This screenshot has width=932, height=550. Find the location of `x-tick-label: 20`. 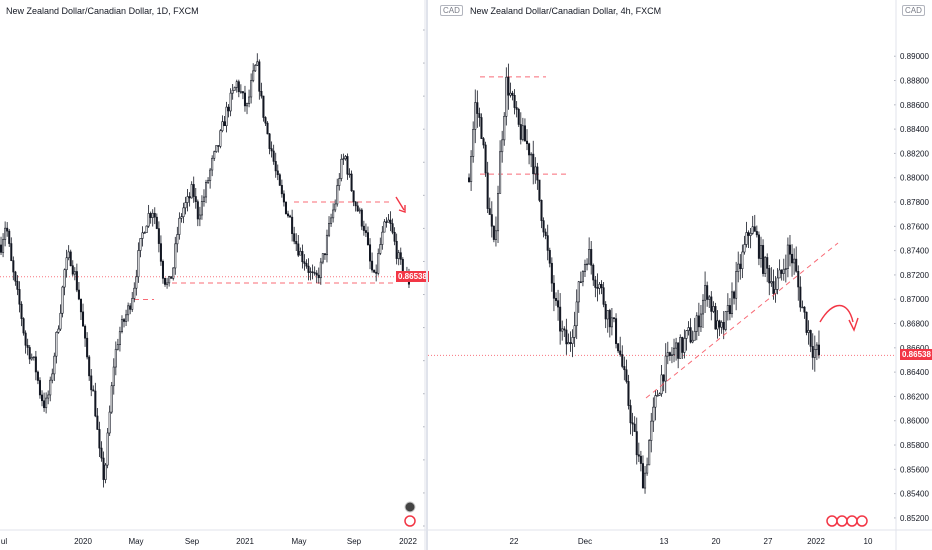

x-tick-label: 20 is located at coordinates (716, 541).